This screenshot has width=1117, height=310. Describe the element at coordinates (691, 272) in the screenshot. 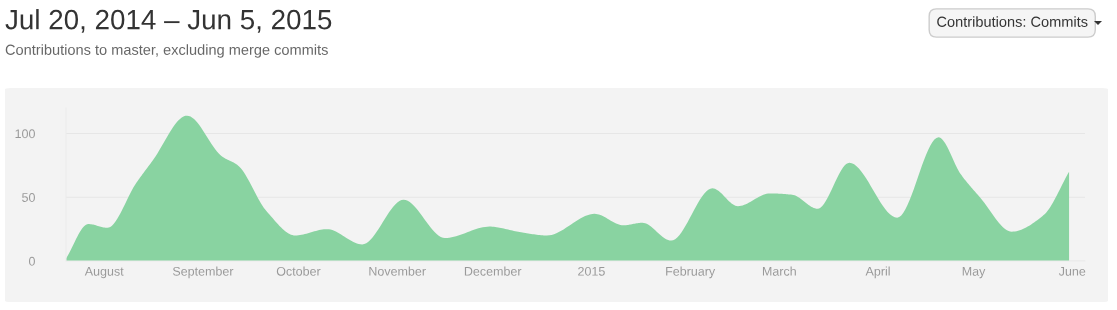

I see `x-tick-label: February` at that location.